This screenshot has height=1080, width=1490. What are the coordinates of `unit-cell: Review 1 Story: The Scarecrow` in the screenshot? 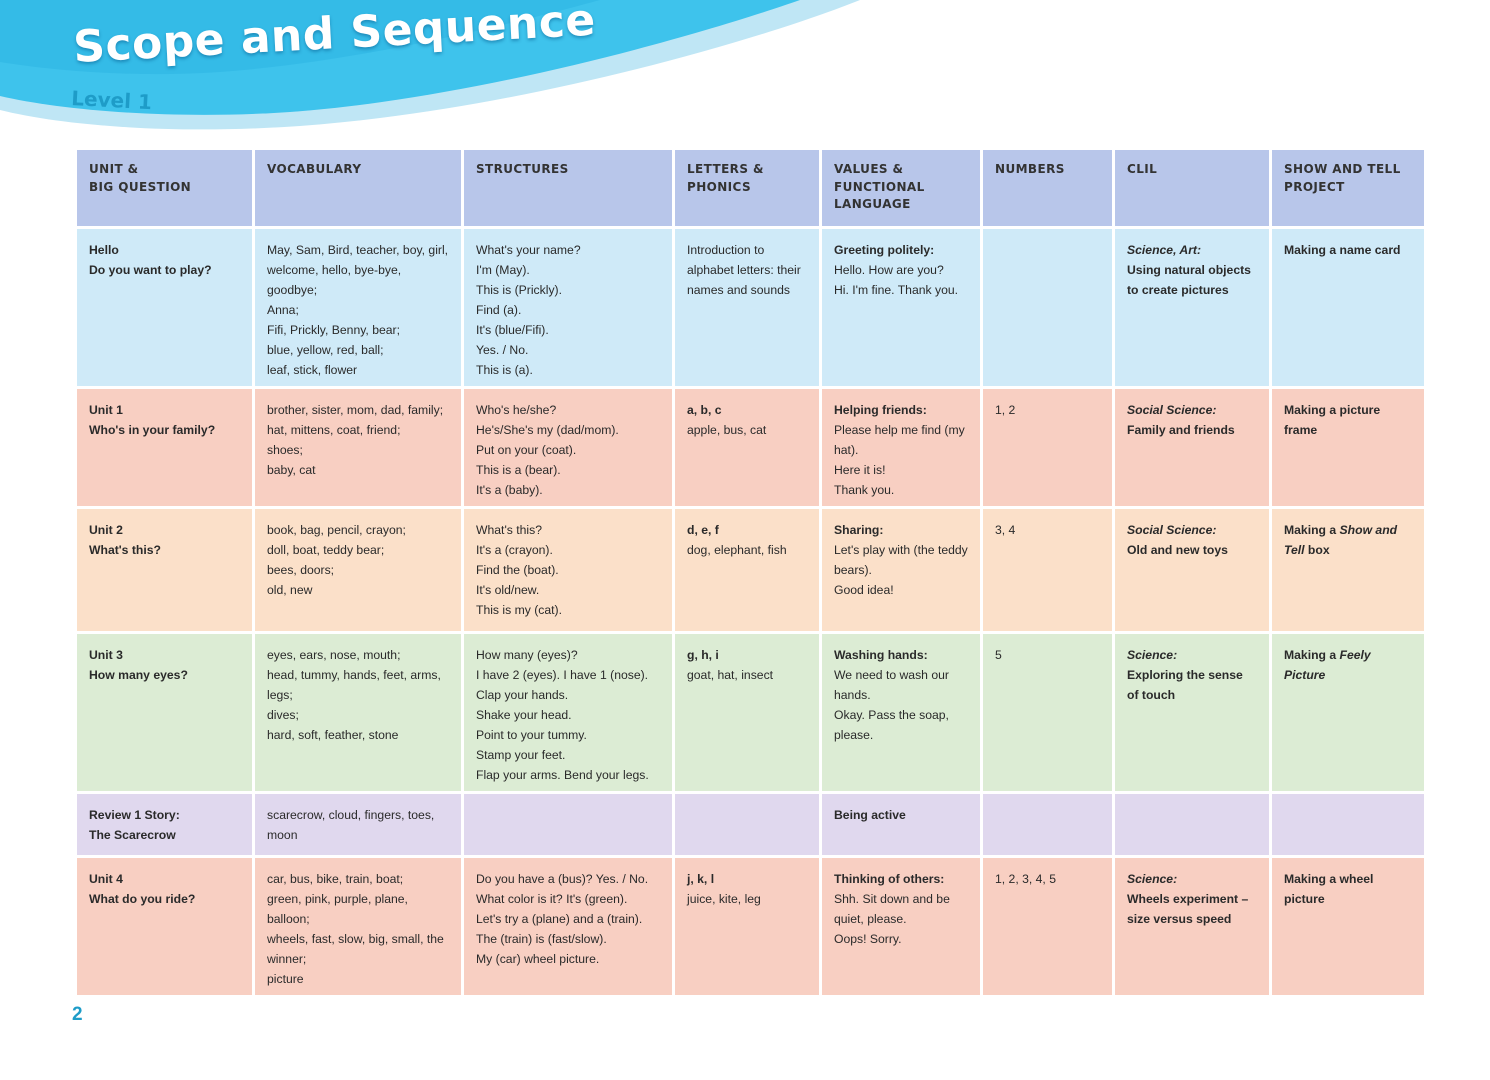 It's located at (164, 824).